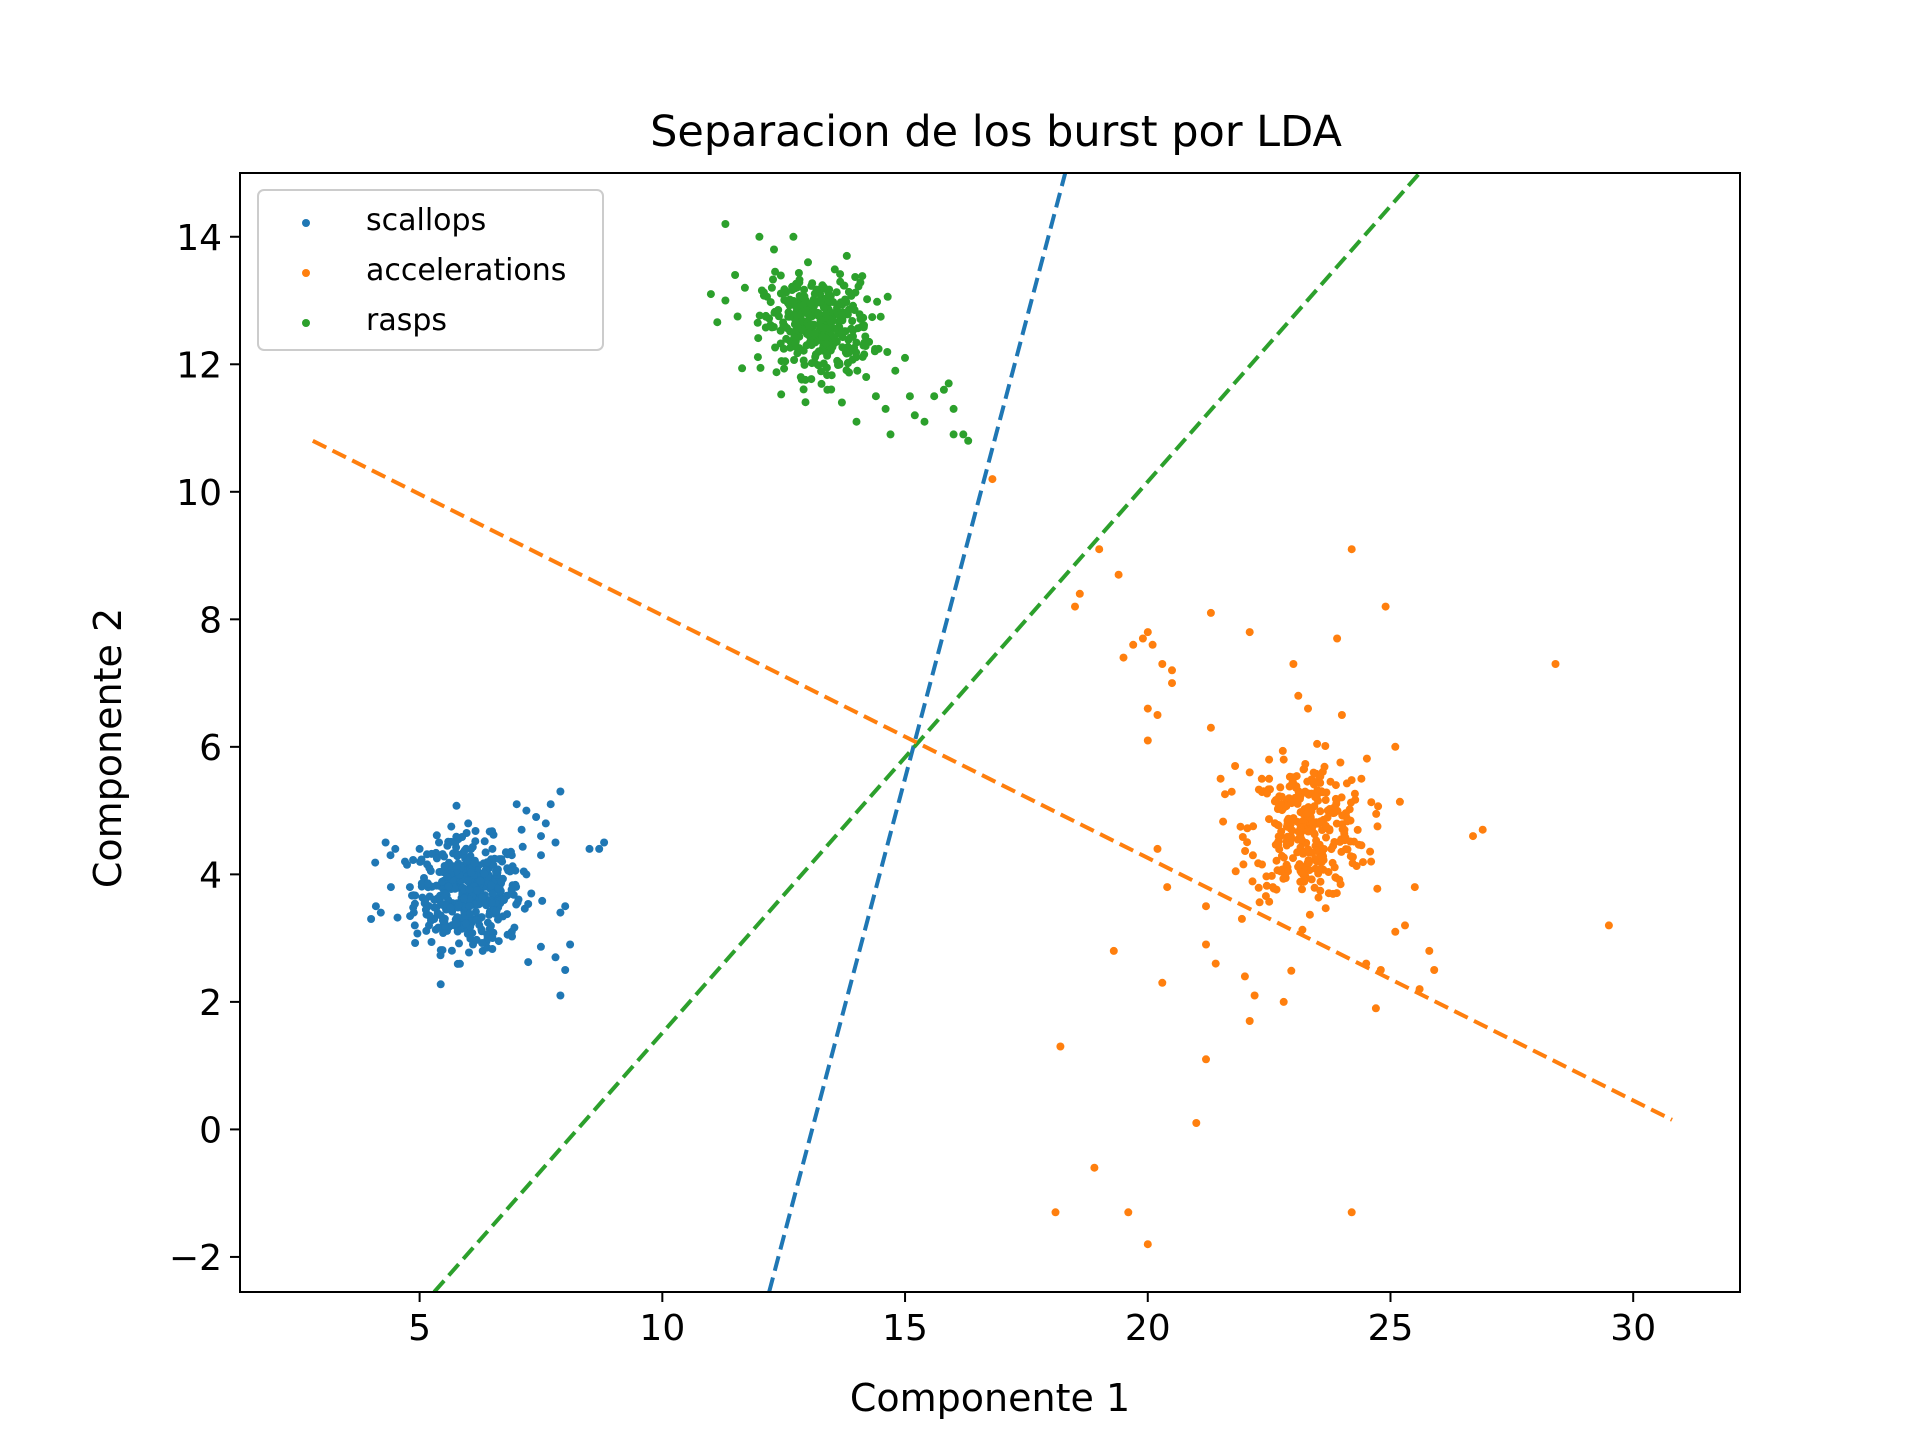  I want to click on y-tick-label: 2, so click(210, 1003).